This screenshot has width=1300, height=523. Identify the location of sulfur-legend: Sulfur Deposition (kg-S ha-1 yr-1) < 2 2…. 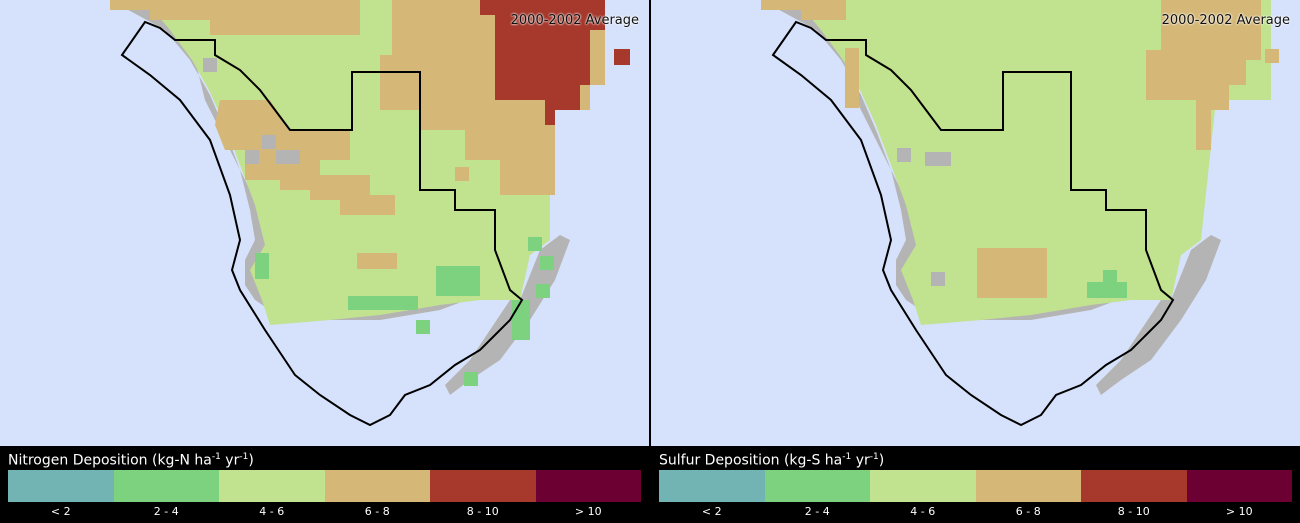
(975, 484).